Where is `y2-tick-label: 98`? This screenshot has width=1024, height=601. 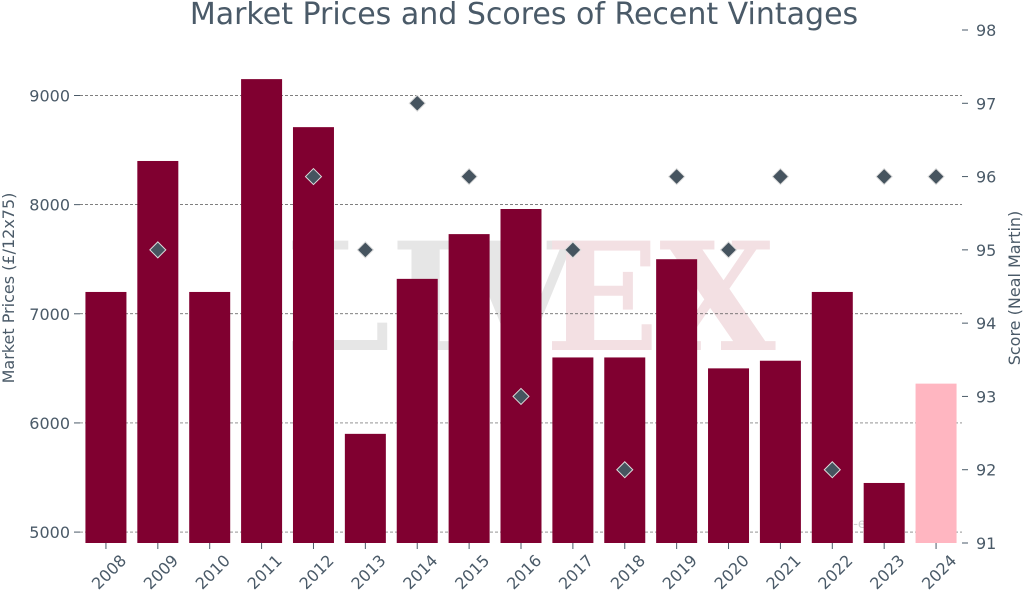 y2-tick-label: 98 is located at coordinates (986, 30).